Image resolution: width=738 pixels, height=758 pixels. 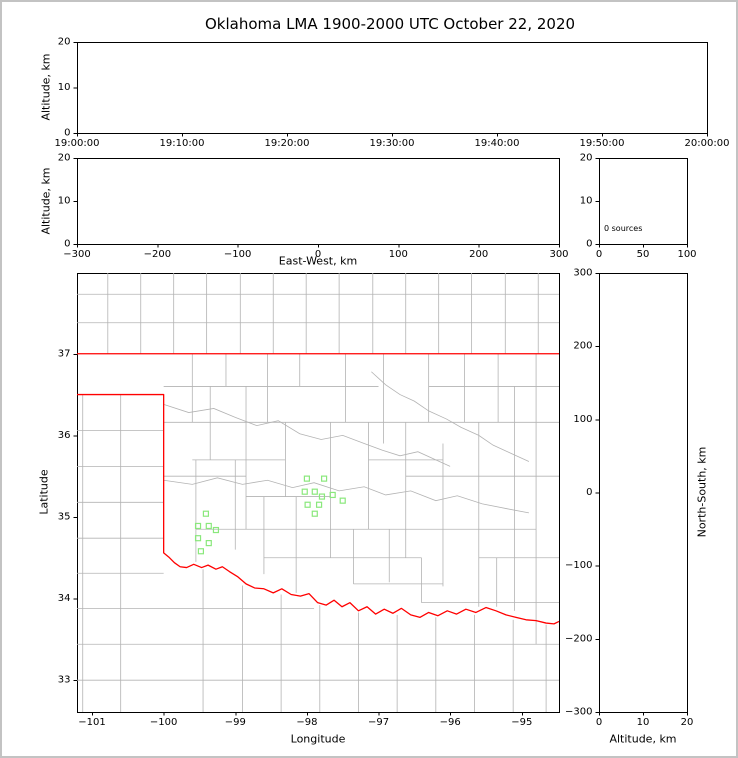 What do you see at coordinates (558, 254) in the screenshot?
I see `x-tick-label: 300` at bounding box center [558, 254].